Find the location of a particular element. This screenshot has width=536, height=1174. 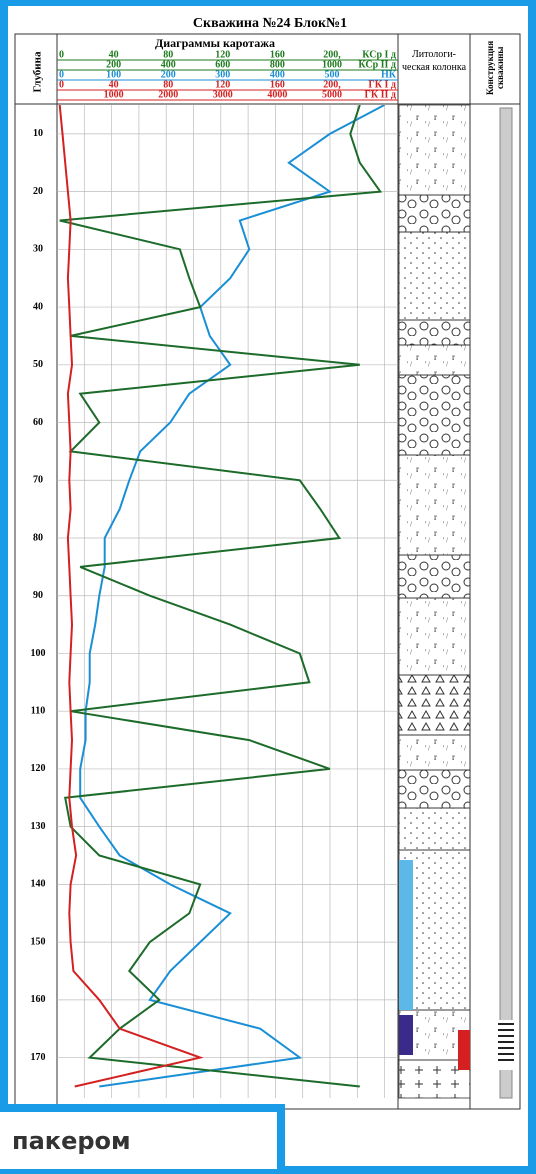

scale-name: ГК I д is located at coordinates (382, 84).